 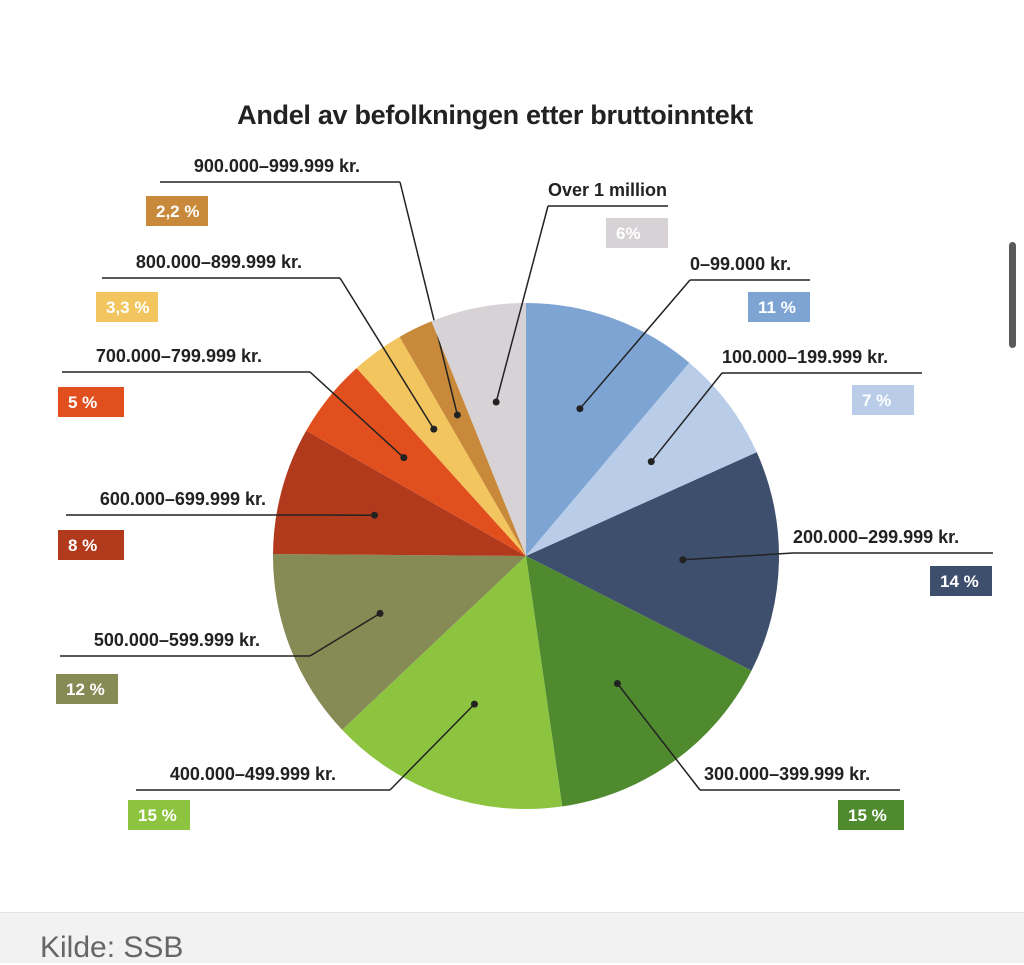 I want to click on source-caption: Kilde: SSB, so click(x=111, y=948).